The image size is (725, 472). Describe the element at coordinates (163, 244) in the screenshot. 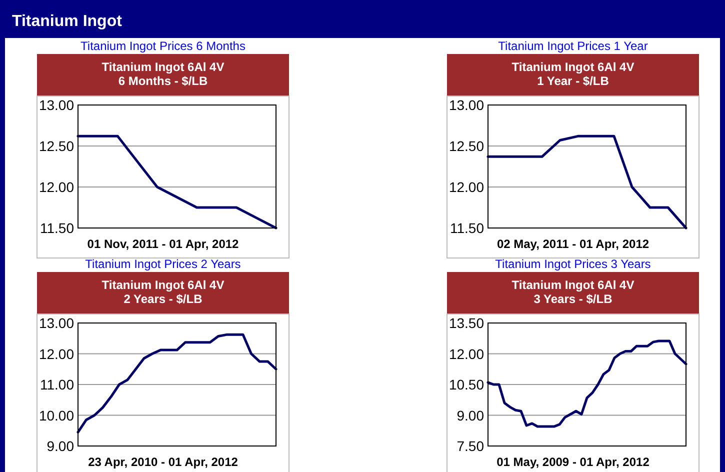

I see `x-axis-title: 01 Nov, 2011 - 01 Apr, 2012` at that location.